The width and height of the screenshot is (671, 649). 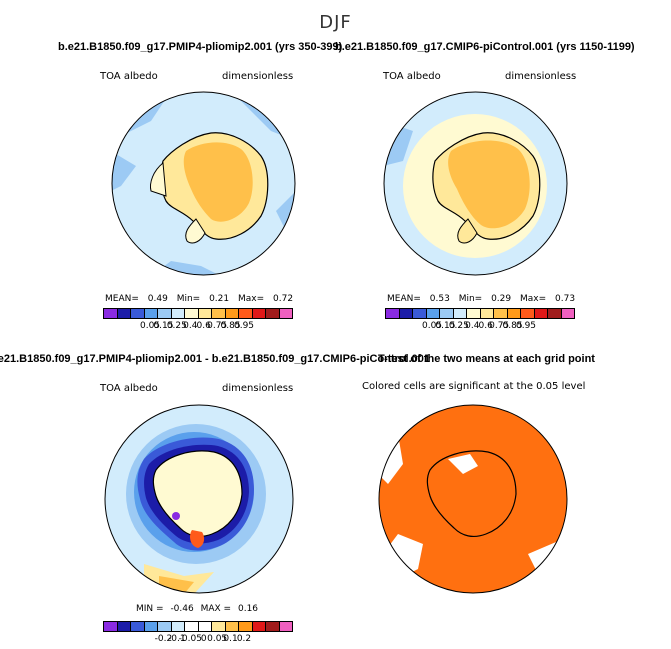 I want to click on panel-2-colorbar-tick-label: 0.85, so click(x=512, y=326).